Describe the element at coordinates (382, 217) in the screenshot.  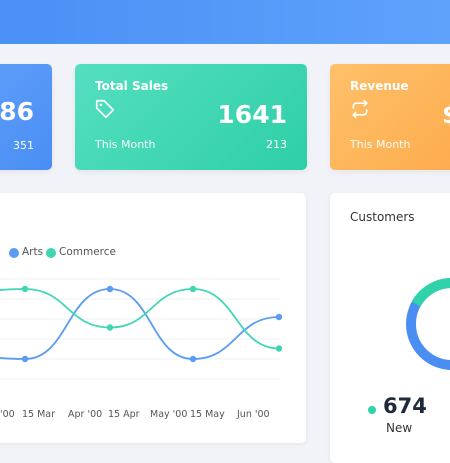
I see `customers-title: Customers` at that location.